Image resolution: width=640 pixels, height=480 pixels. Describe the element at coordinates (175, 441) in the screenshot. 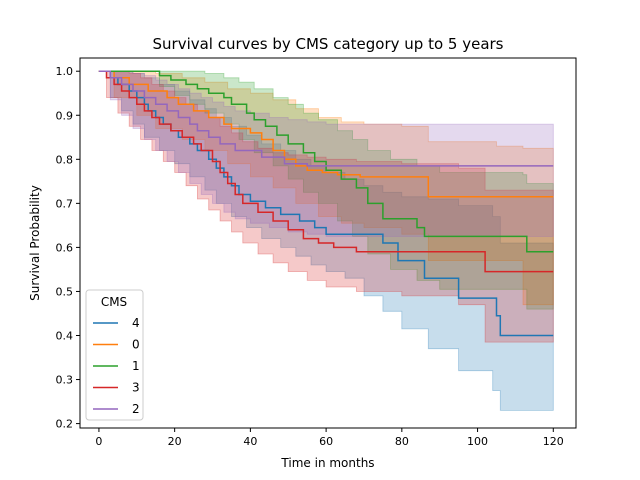

I see `x-tick-label: 20` at that location.